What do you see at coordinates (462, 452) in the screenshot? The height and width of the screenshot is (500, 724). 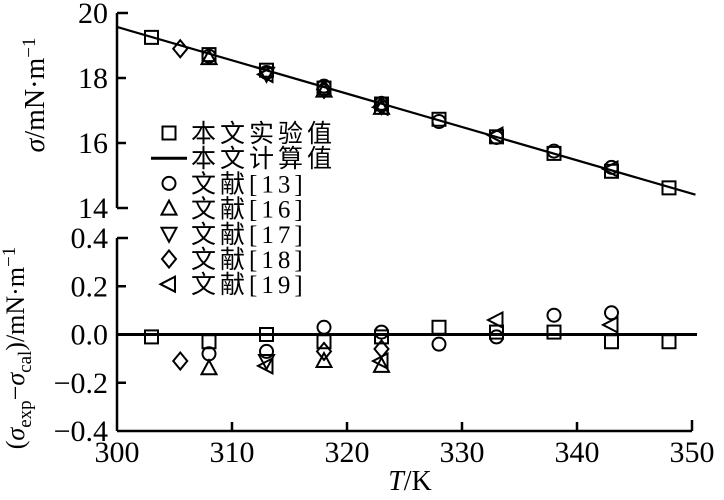 I see `x-tick-label: 330` at bounding box center [462, 452].